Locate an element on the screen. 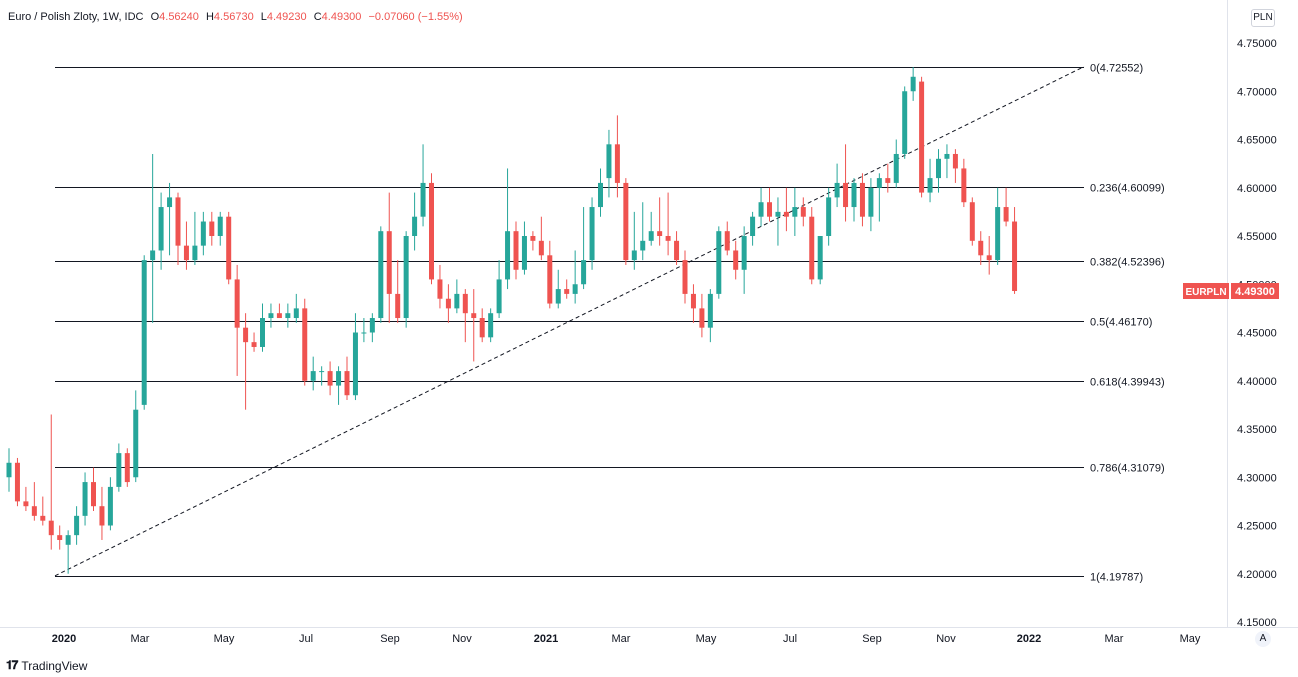  footer: 𝟏𝟕 TradingView is located at coordinates (46, 665).